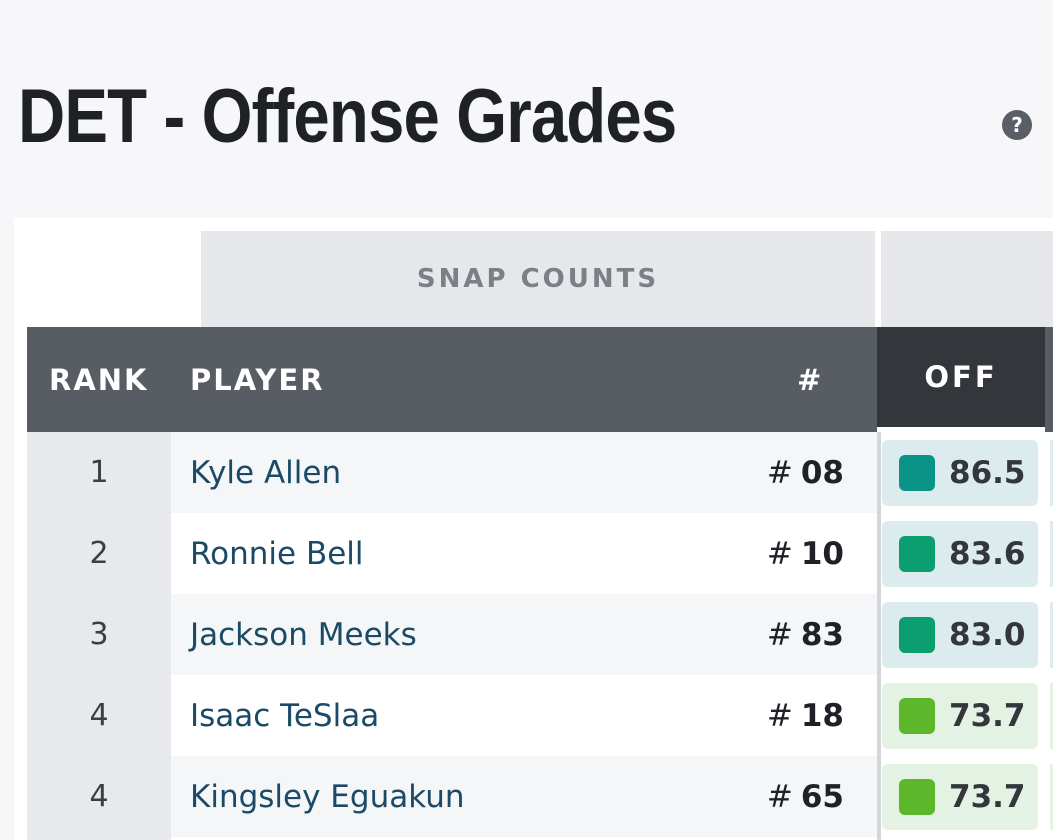  Describe the element at coordinates (961, 379) in the screenshot. I see `column-header-off: OFF` at that location.